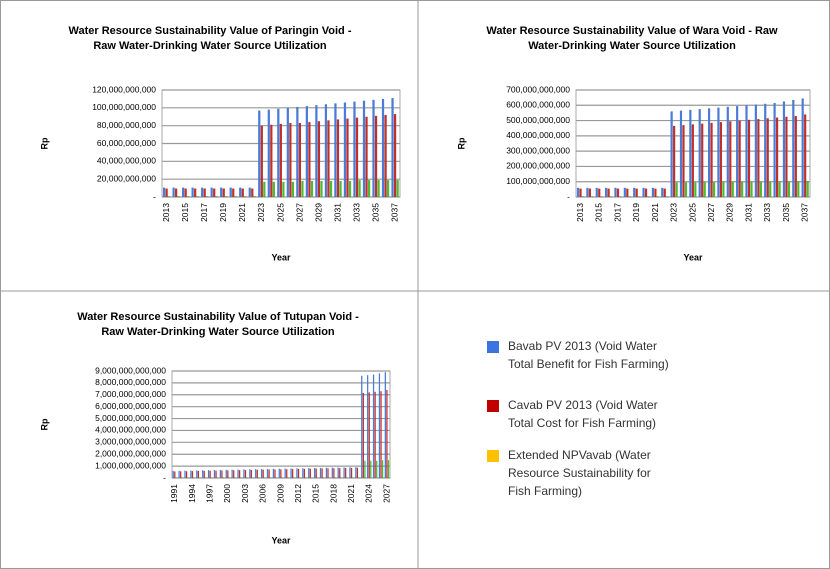  Describe the element at coordinates (538, 166) in the screenshot. I see `y-tick-label: 200,000,000,000` at that location.